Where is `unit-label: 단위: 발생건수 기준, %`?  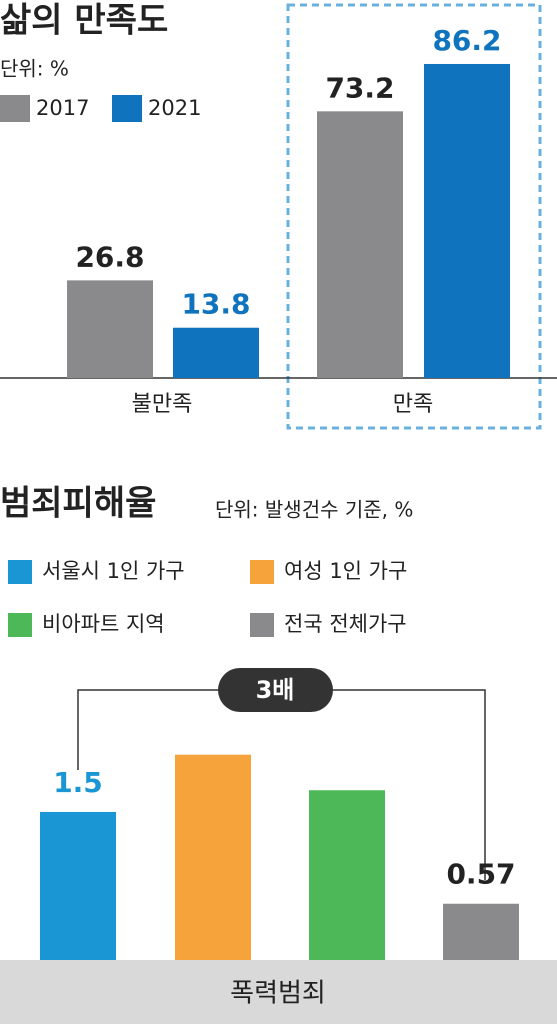 unit-label: 단위: 발생건수 기준, % is located at coordinates (314, 510).